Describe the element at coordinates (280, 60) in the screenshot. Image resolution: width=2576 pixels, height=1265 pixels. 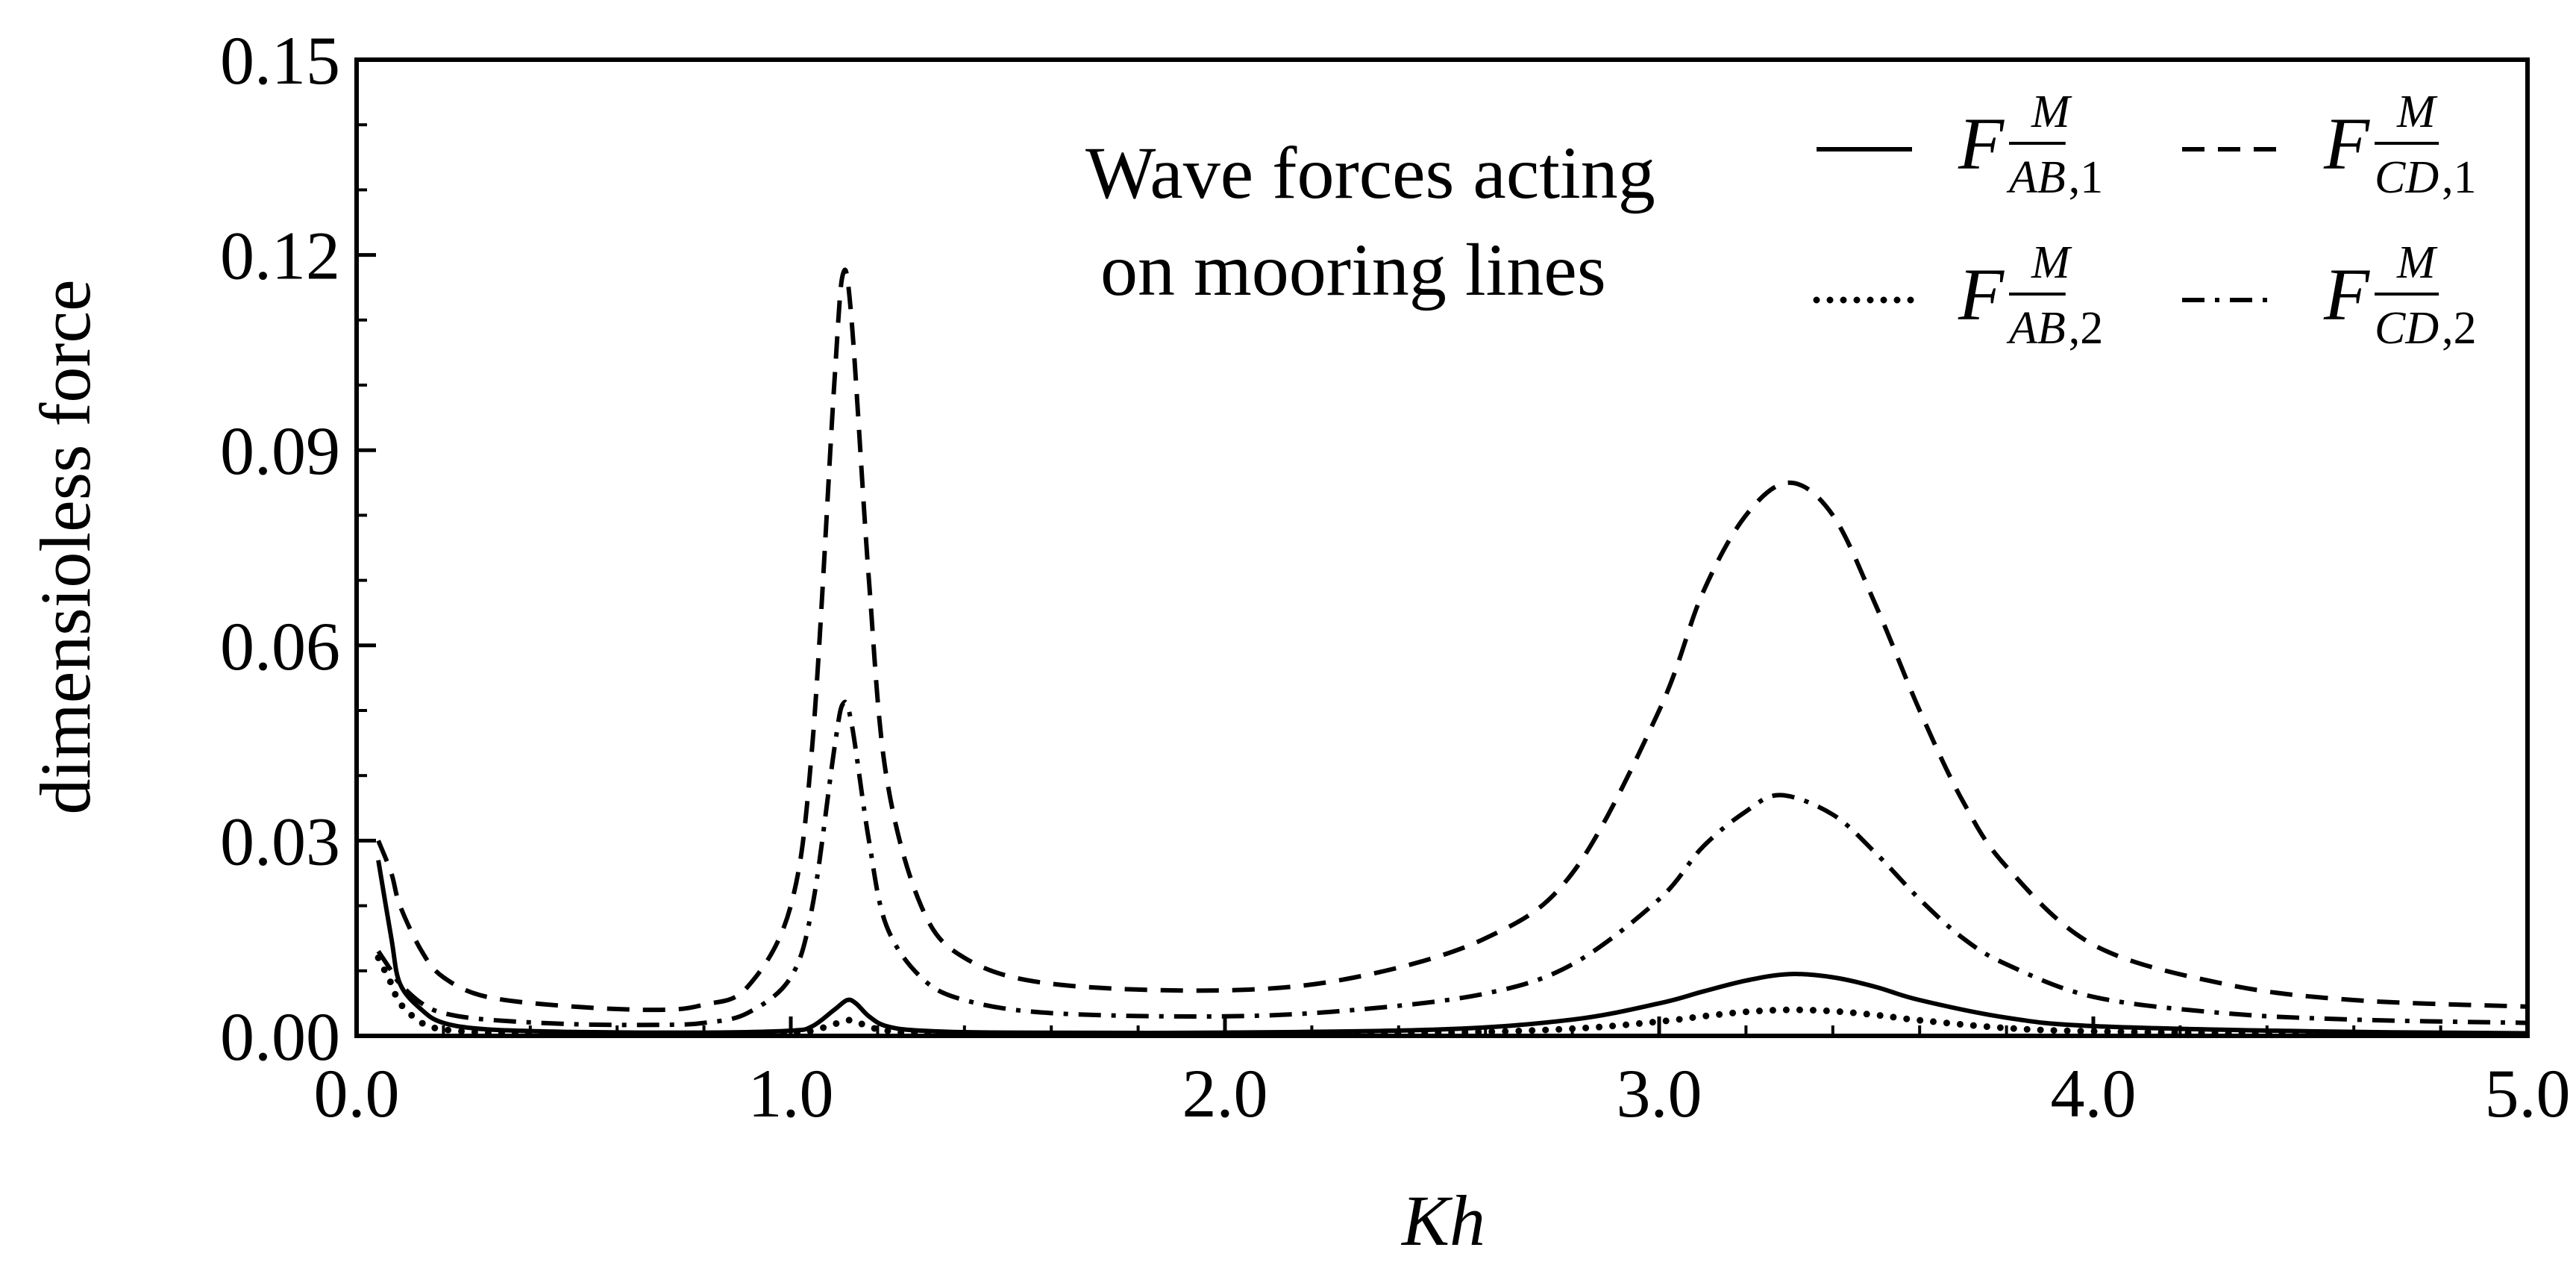
I see `y-tick-label: 0.15` at that location.